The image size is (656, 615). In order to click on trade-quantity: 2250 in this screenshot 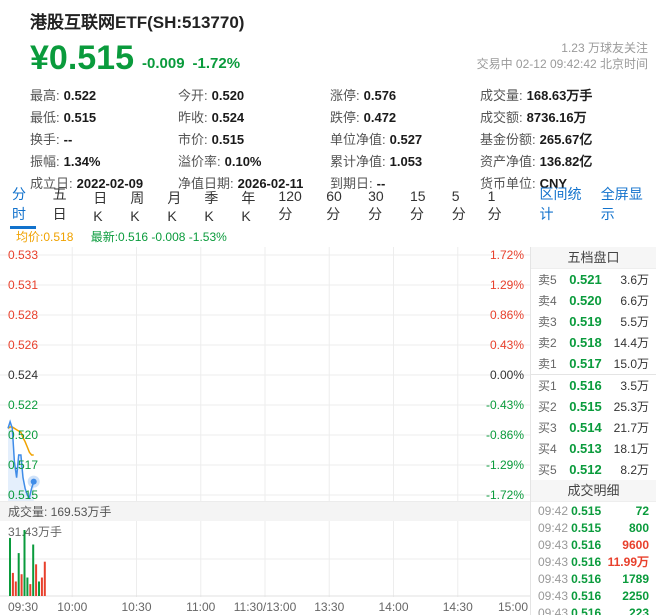, I will do `click(635, 595)`.